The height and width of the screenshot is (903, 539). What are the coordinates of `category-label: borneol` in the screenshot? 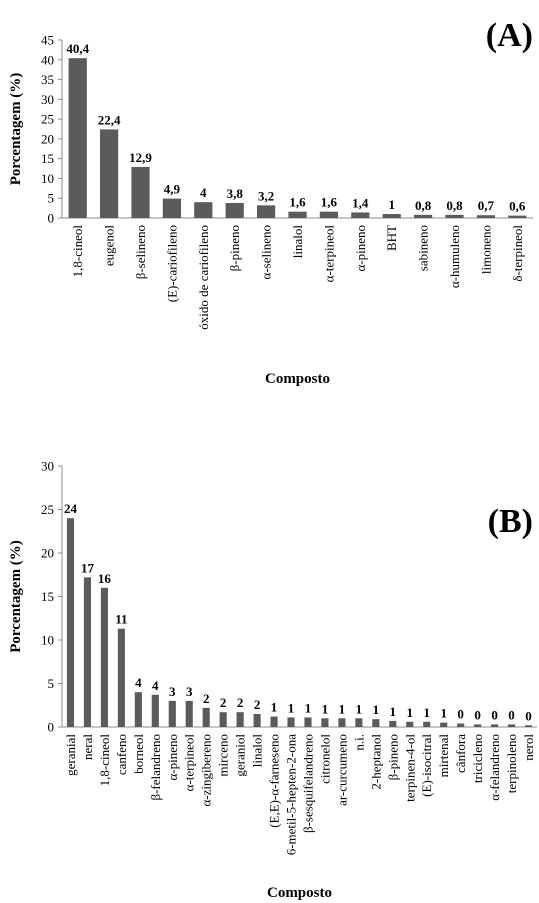 It's located at (138, 754).